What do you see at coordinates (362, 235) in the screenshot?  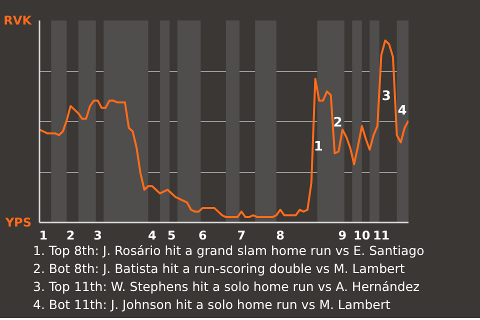 I see `x-tick-label: 10` at bounding box center [362, 235].